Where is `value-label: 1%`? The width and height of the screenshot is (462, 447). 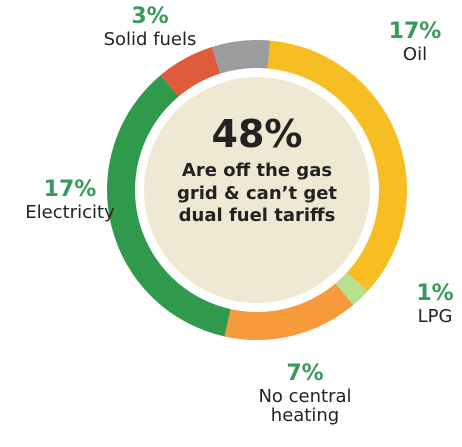
value-label: 1% is located at coordinates (435, 293).